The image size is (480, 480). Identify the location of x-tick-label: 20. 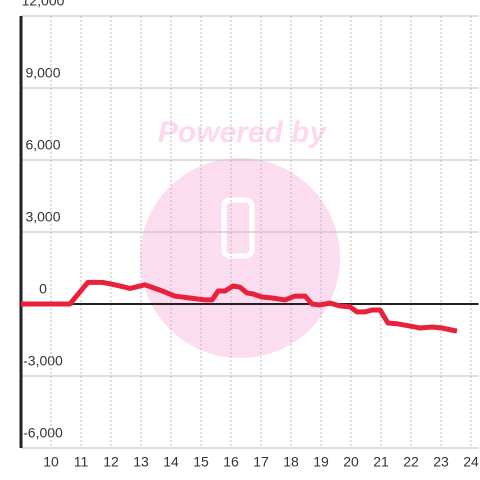
(351, 462).